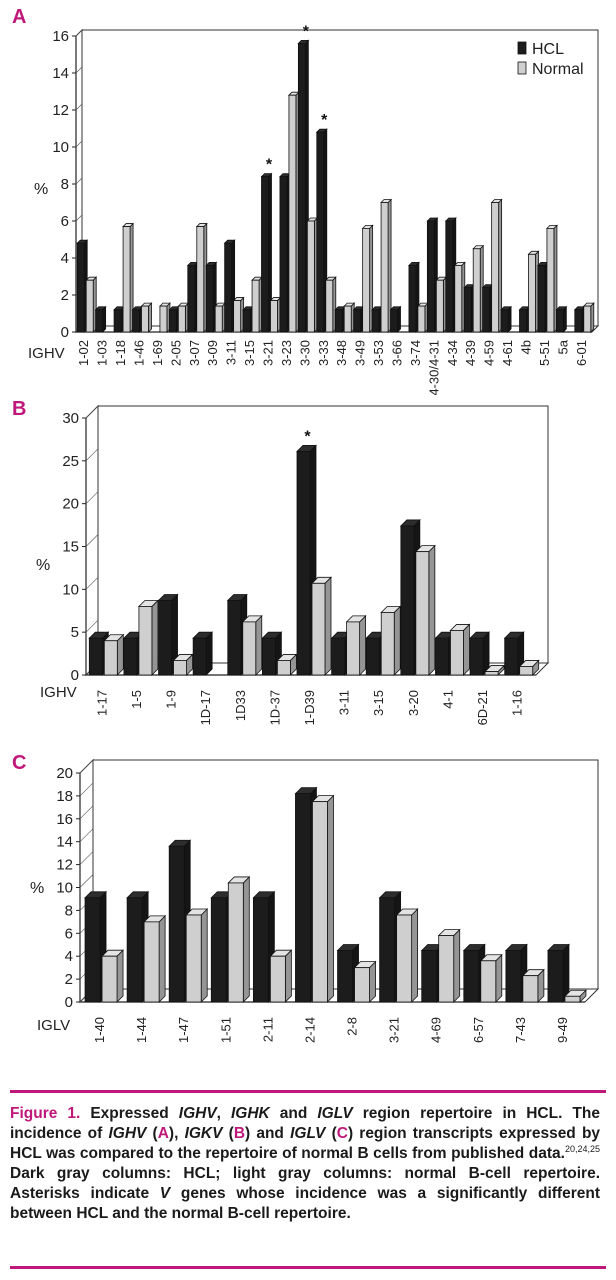 This screenshot has width=616, height=1280. Describe the element at coordinates (520, 1030) in the screenshot. I see `x-tick-label: 7-43` at that location.